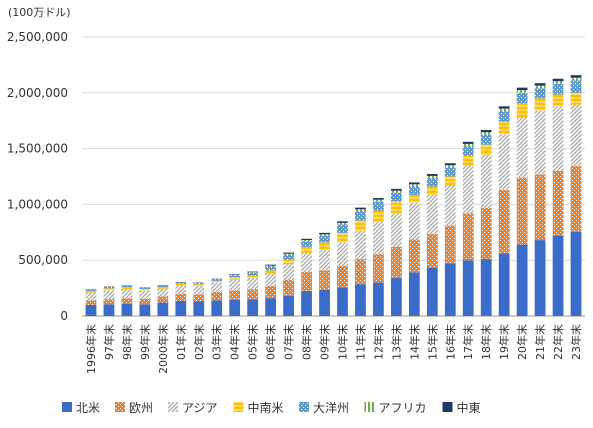  What do you see at coordinates (504, 342) in the screenshot?
I see `x-tick-label: 19年末` at bounding box center [504, 342].